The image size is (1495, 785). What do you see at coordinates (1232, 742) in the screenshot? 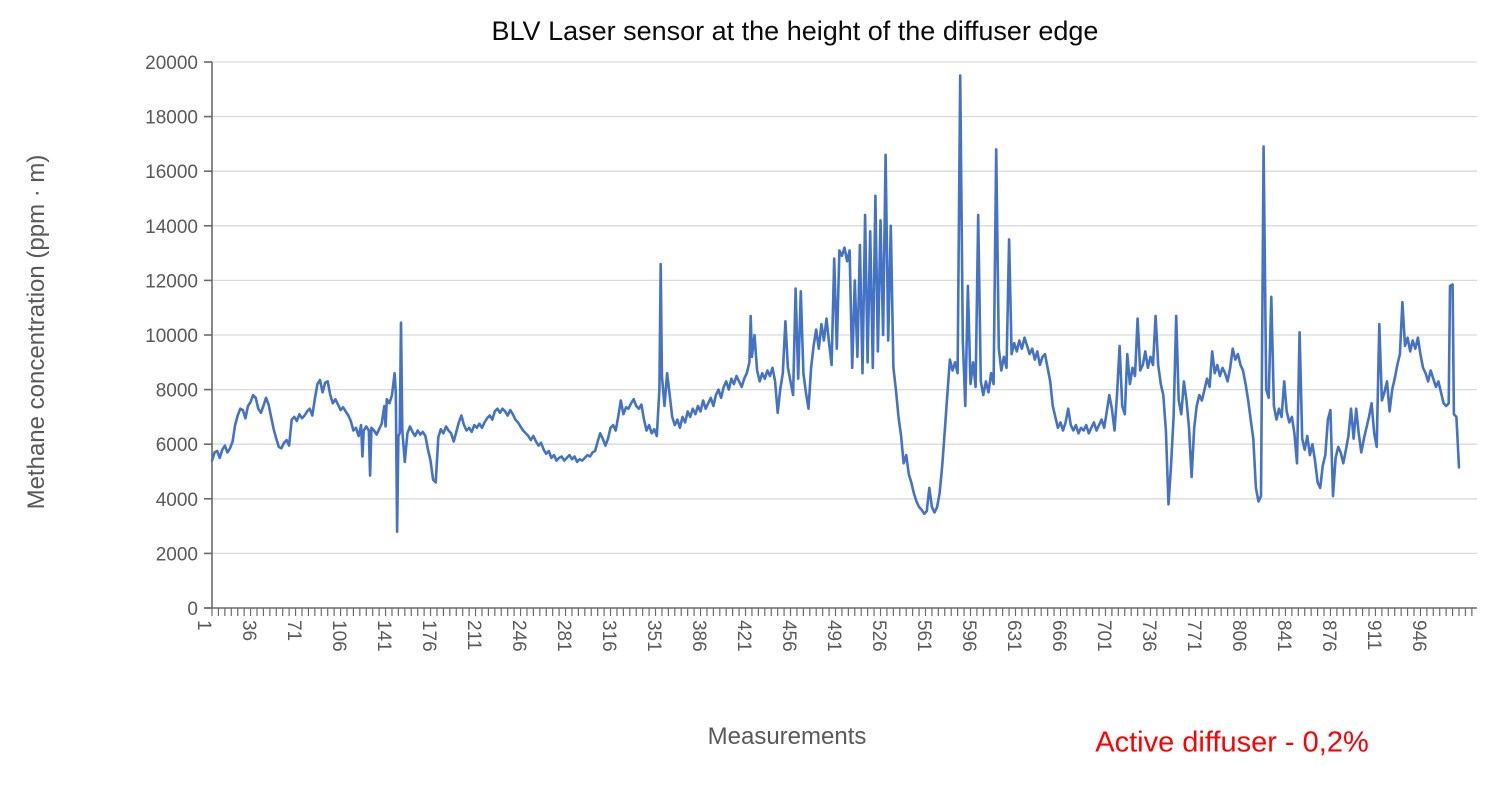
I see `active-diffuser-annotation: Active diffuser - 0,2%` at bounding box center [1232, 742].